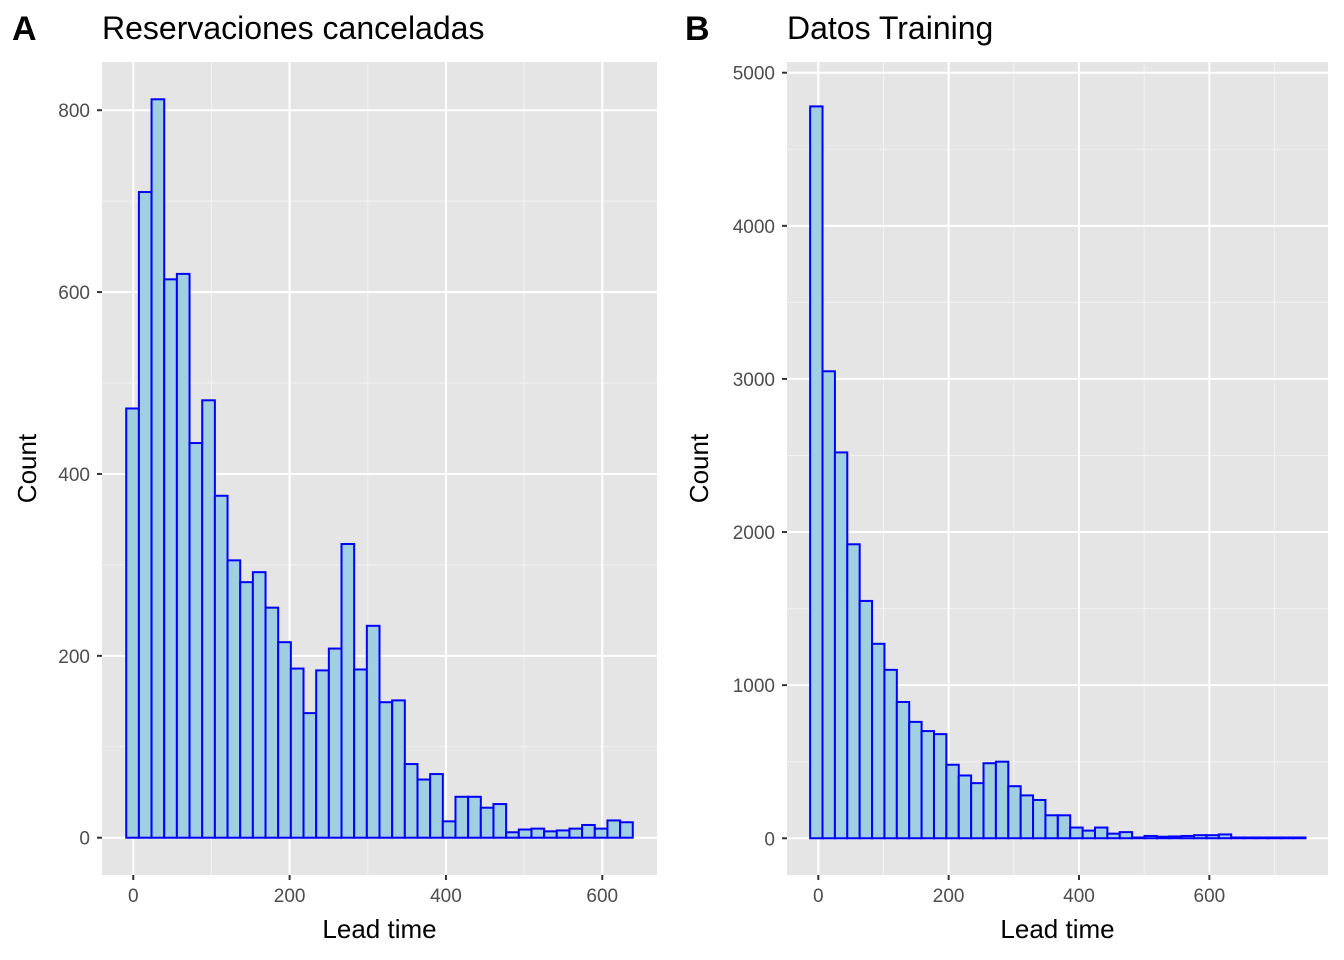 This screenshot has height=960, width=1344. I want to click on y-tick-label: 600, so click(74, 293).